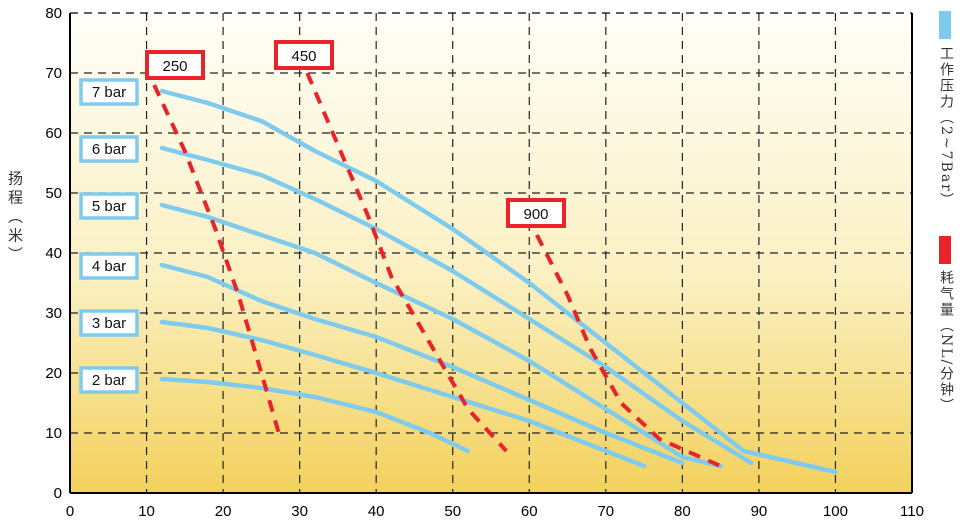 This screenshot has height=523, width=965. I want to click on legend-consumption-label: 耗气量（NL/分钟）, so click(946, 342).